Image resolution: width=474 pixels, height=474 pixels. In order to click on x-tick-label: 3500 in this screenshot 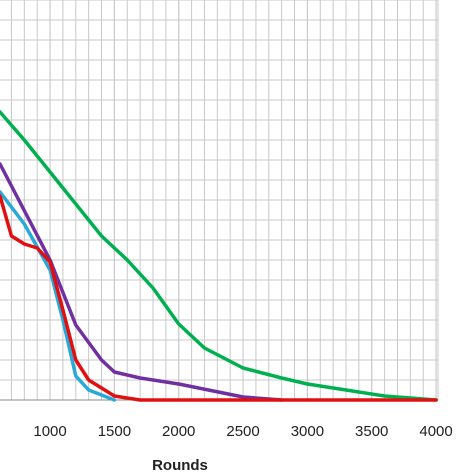, I will do `click(371, 431)`.